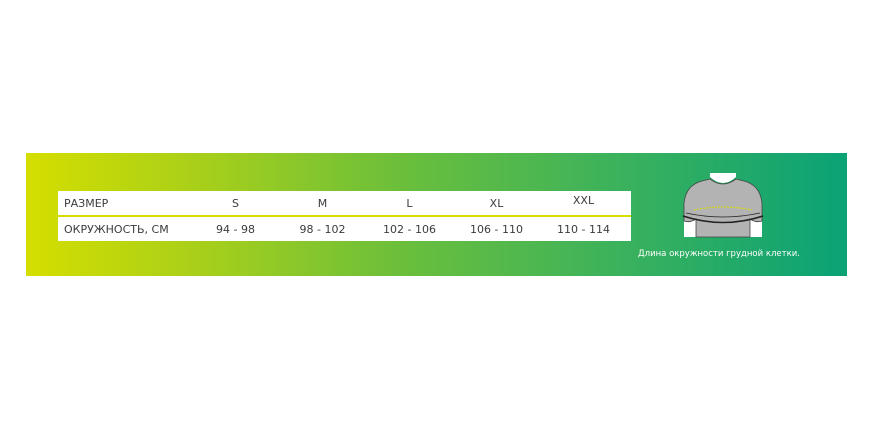  Describe the element at coordinates (496, 203) in the screenshot. I see `size-xl: XL` at that location.